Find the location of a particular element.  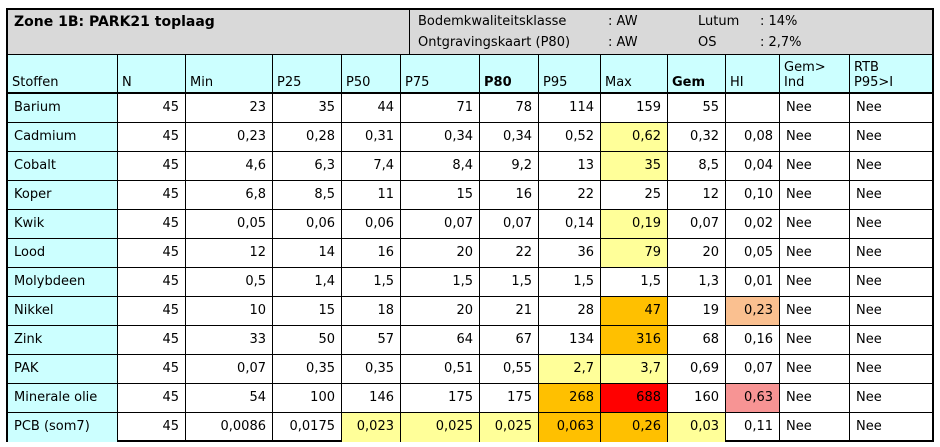

lutum-label: Lutum is located at coordinates (719, 21).